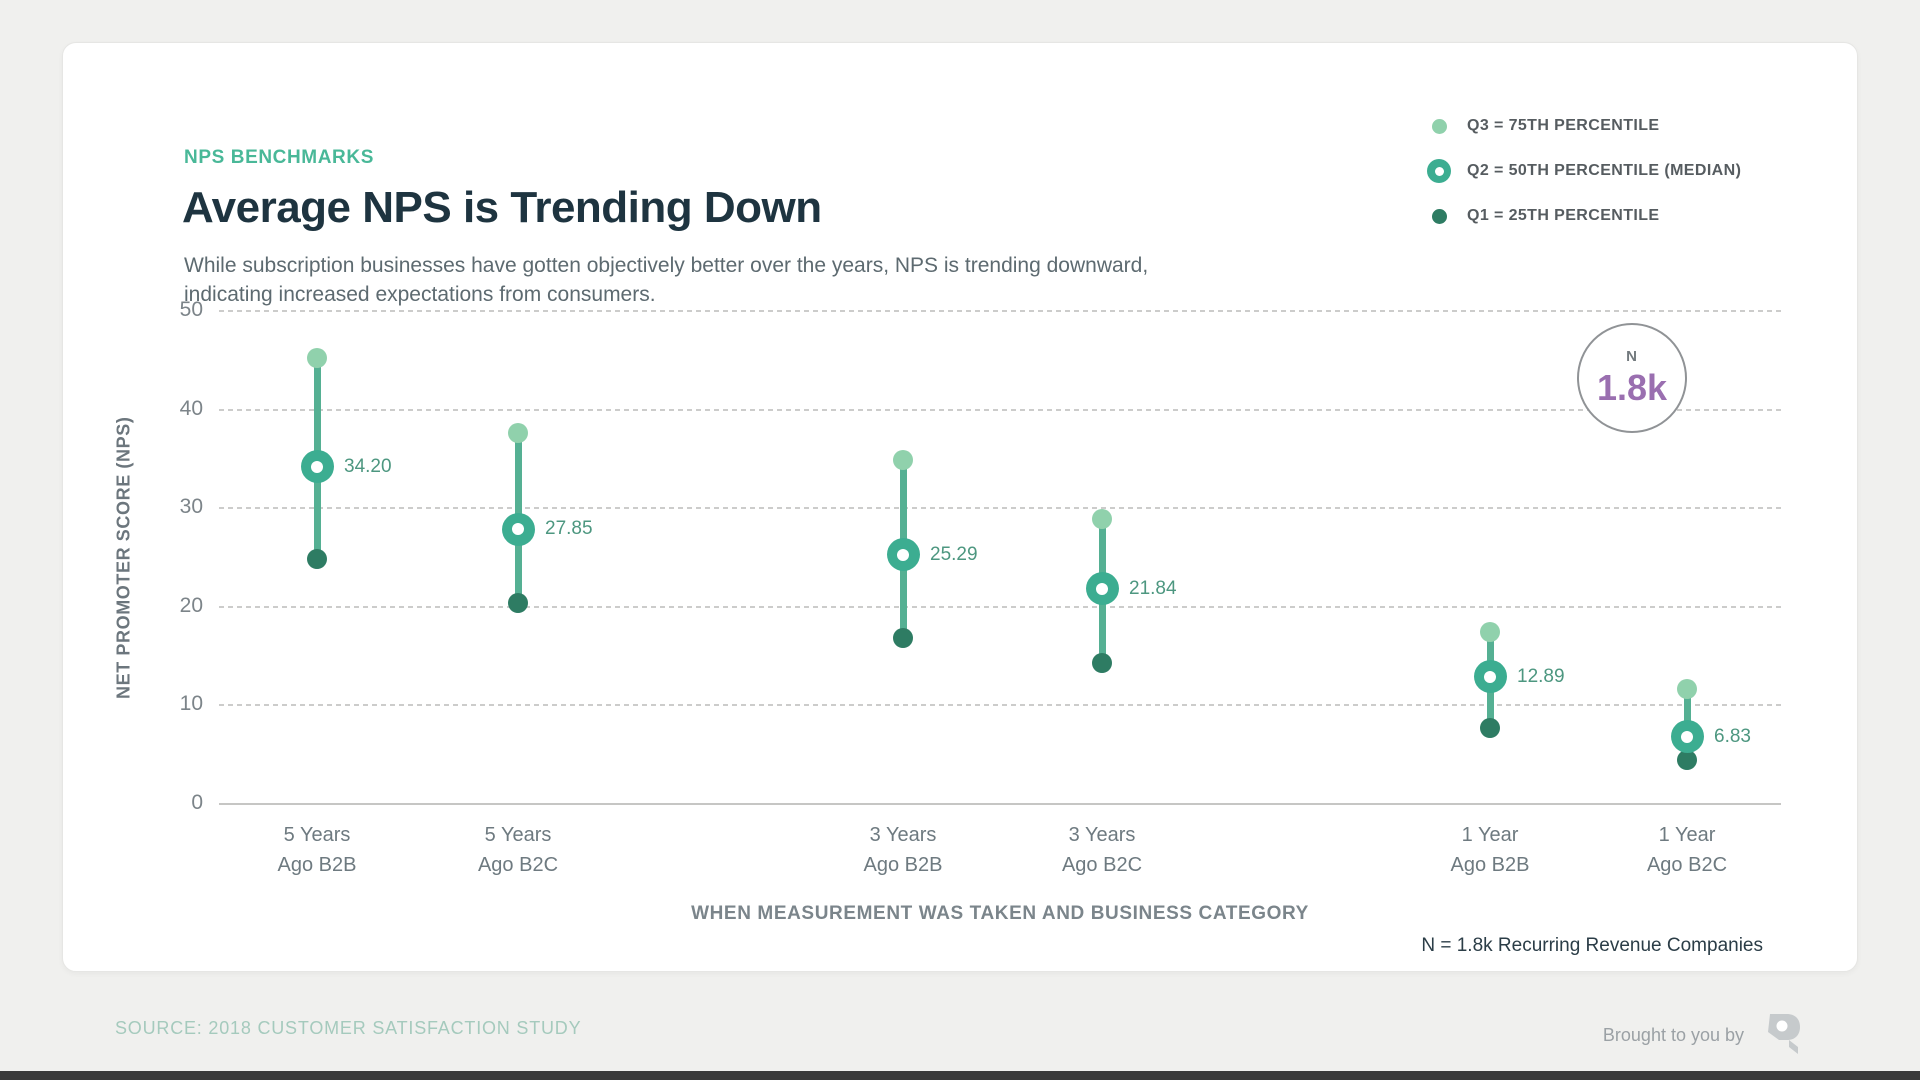 The image size is (1920, 1080). I want to click on sample-size-badge: N 1.8k, so click(1632, 378).